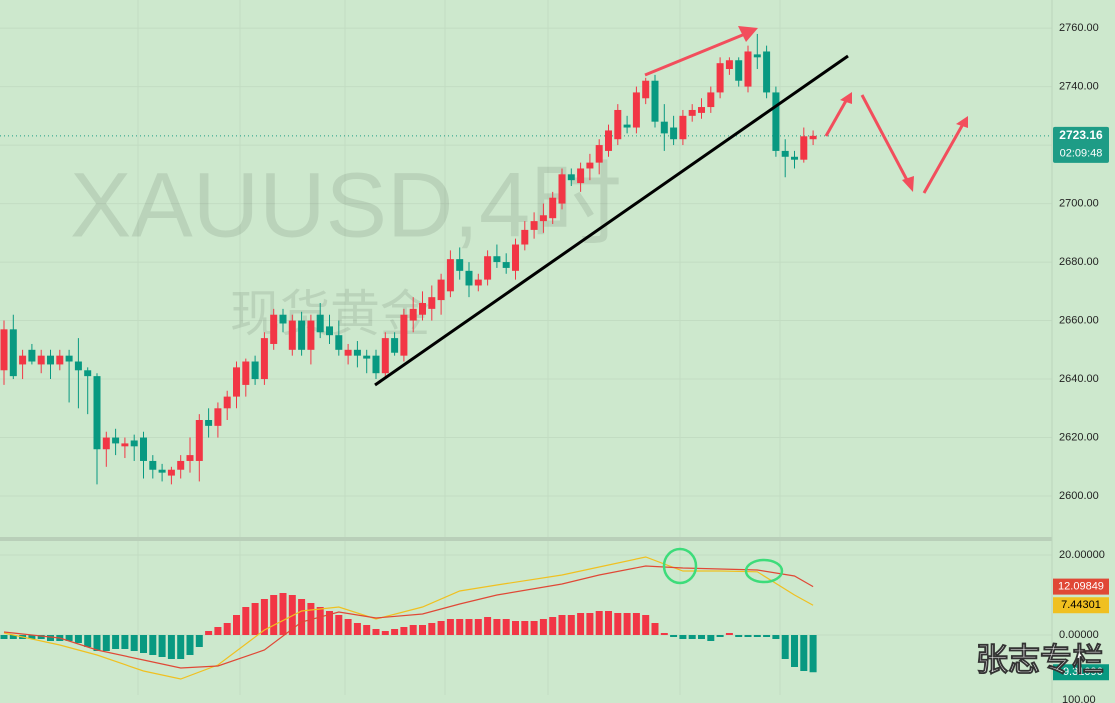 This screenshot has width=1115, height=703. I want to click on highlight-circle, so click(764, 571).